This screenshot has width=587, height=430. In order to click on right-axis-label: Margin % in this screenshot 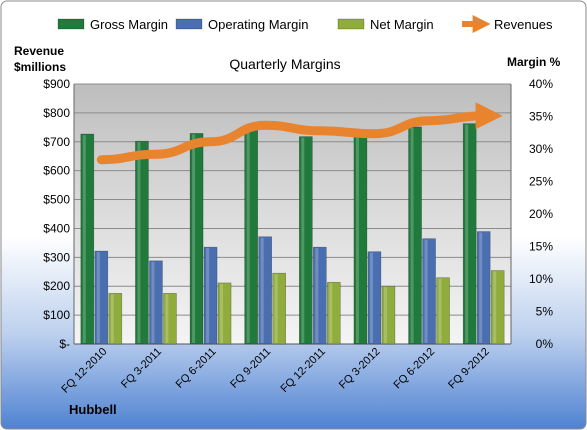, I will do `click(534, 62)`.